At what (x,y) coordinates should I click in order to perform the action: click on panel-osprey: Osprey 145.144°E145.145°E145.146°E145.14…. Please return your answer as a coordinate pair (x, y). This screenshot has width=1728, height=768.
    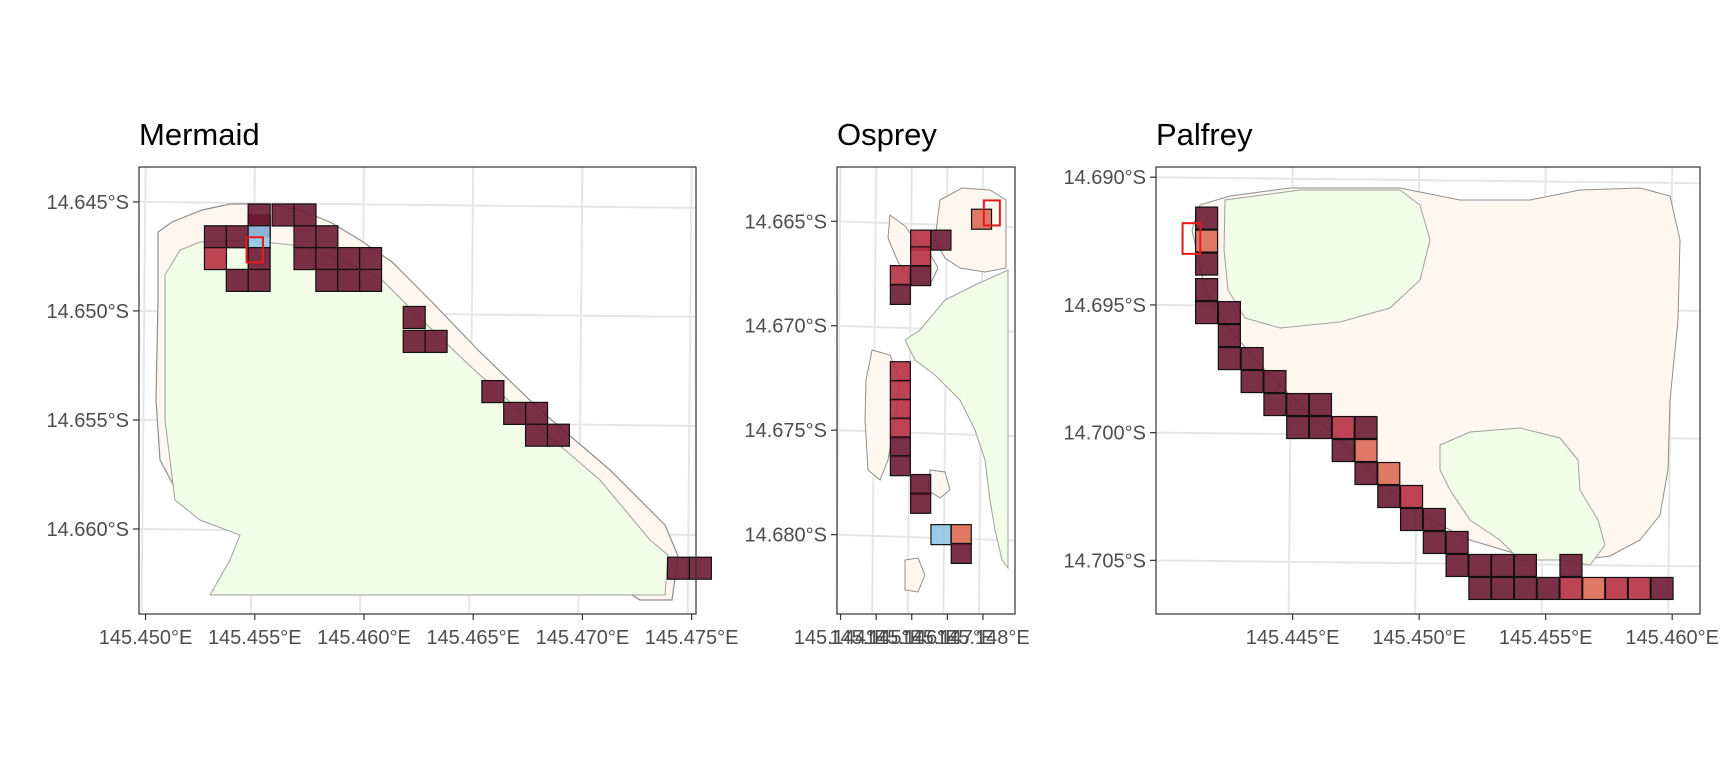
    Looking at the image, I should click on (886, 383).